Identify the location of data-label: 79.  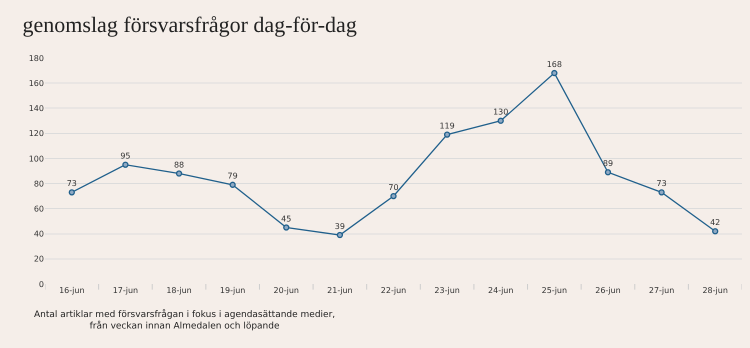
(233, 176).